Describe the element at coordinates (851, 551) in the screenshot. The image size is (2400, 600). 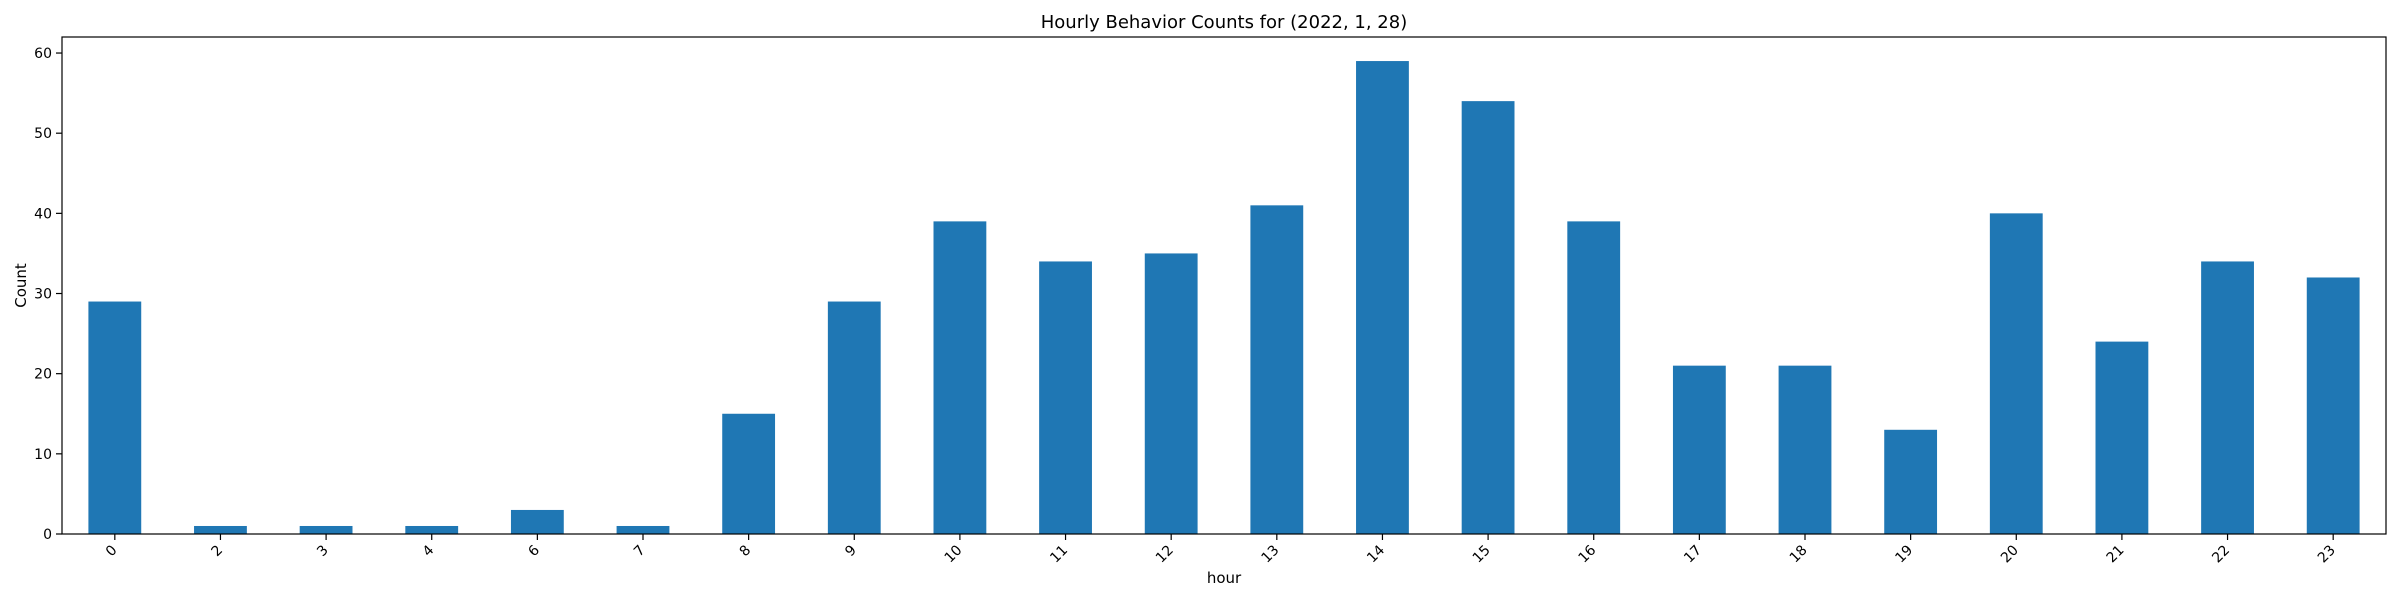
I see `x-tick-label: 9` at that location.